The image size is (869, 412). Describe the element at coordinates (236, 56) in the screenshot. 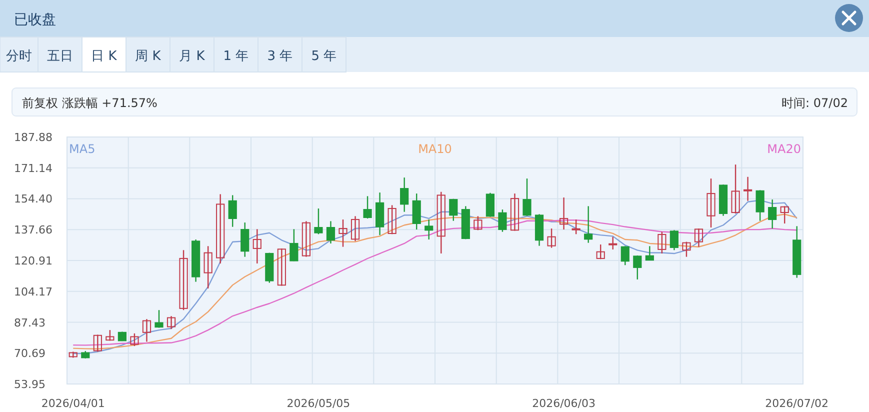

I see `text: 1 年` at that location.